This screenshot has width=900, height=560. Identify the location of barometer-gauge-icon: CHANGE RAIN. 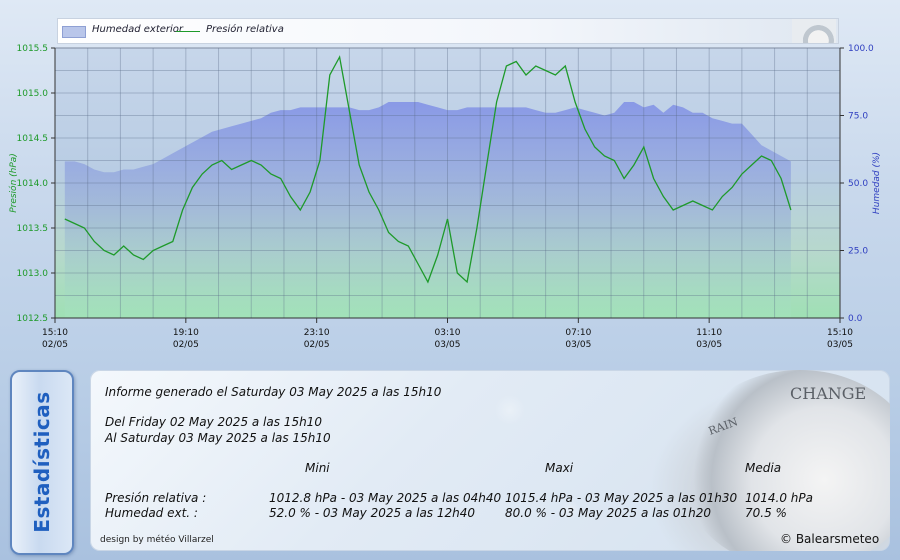
(785, 460).